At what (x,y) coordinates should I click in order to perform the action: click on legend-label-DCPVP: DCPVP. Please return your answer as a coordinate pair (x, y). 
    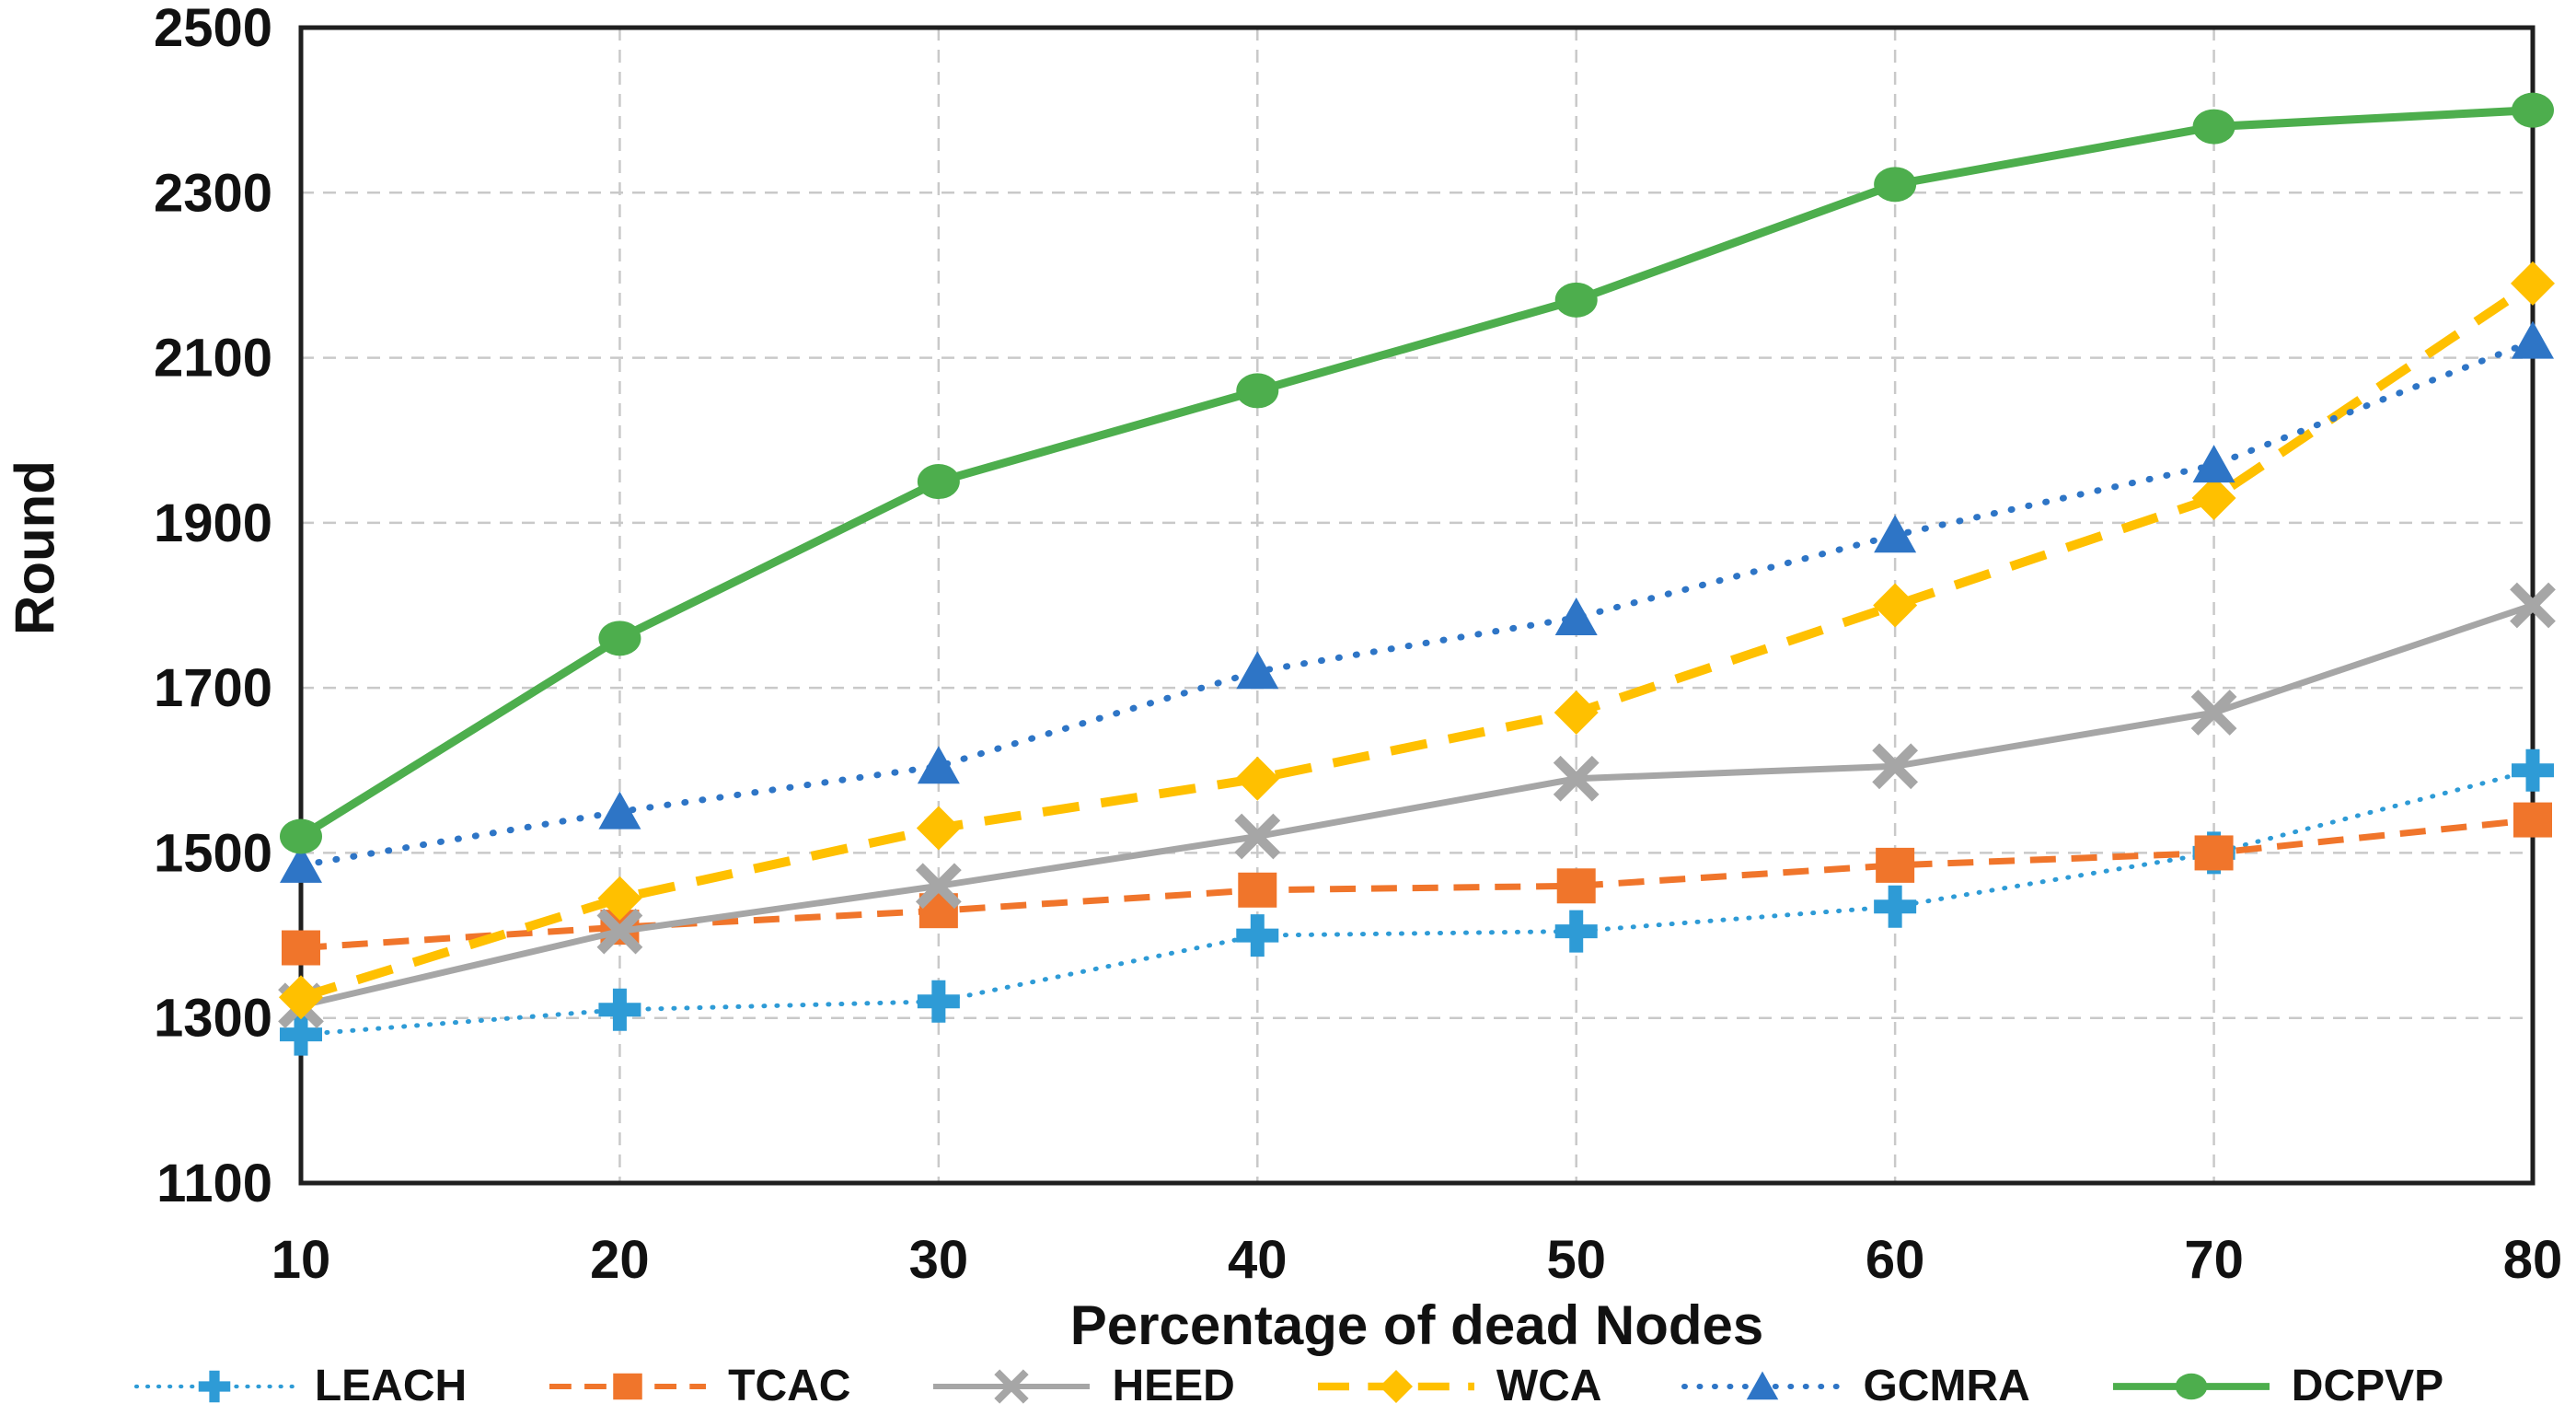
    Looking at the image, I should click on (2368, 1386).